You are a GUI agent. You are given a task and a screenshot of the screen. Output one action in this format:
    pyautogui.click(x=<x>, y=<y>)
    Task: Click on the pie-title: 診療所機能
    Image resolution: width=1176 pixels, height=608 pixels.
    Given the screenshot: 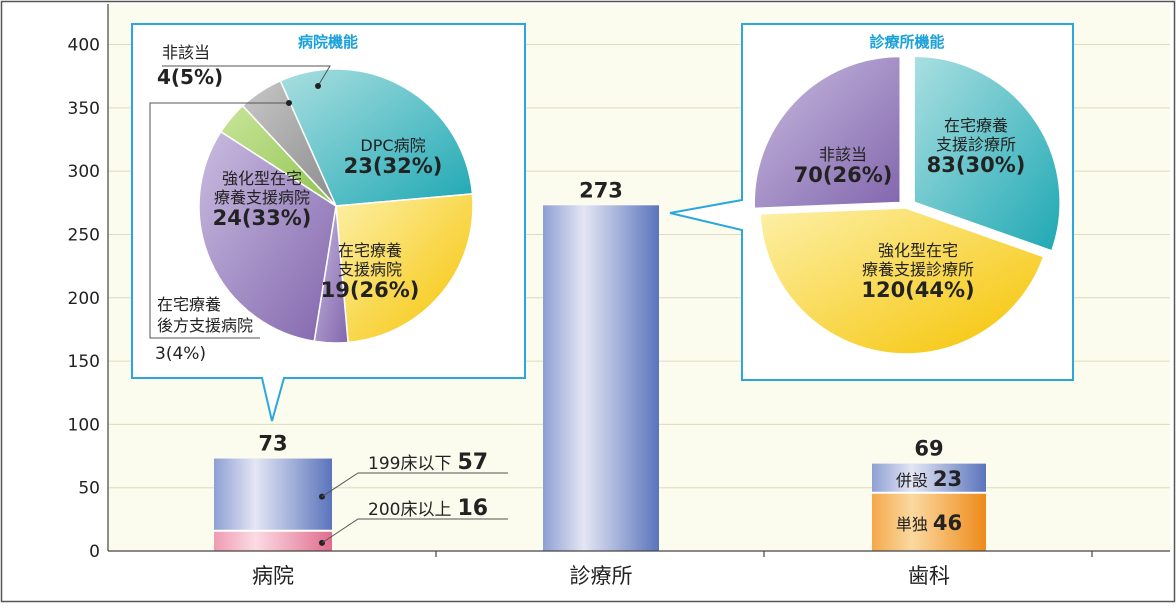 What is the action you would take?
    pyautogui.click(x=906, y=42)
    